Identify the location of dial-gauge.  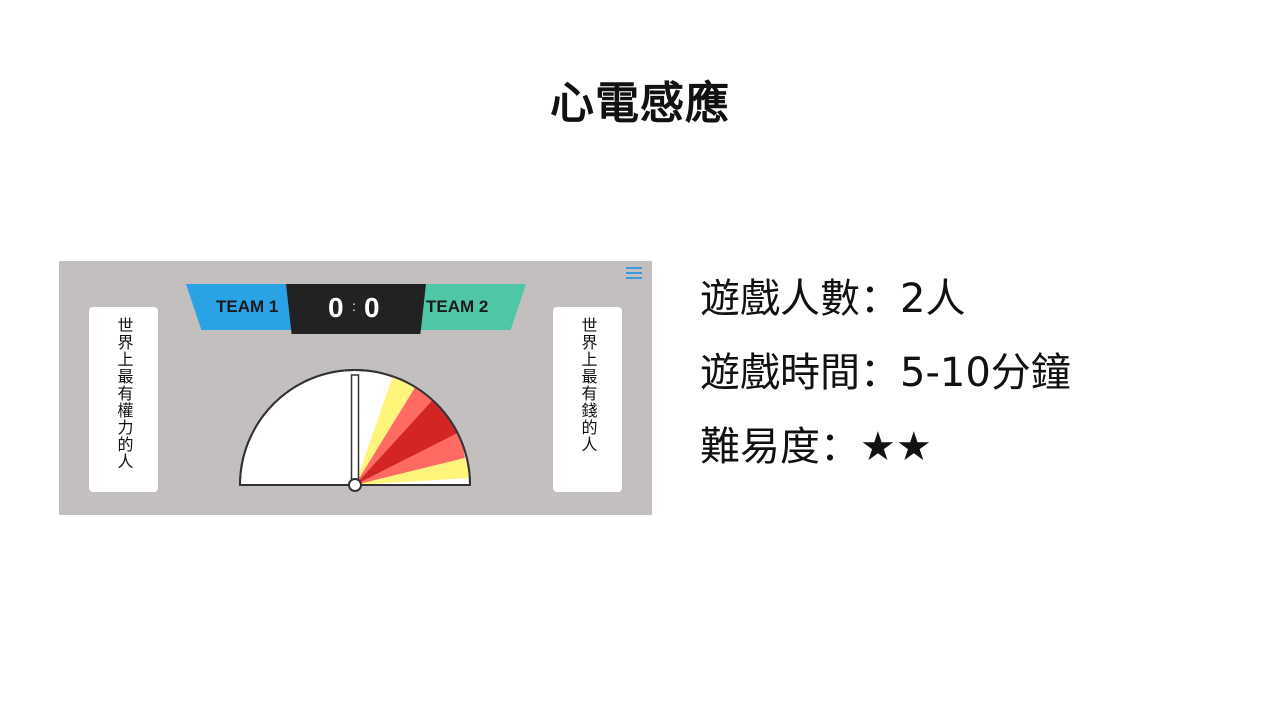
(357, 431).